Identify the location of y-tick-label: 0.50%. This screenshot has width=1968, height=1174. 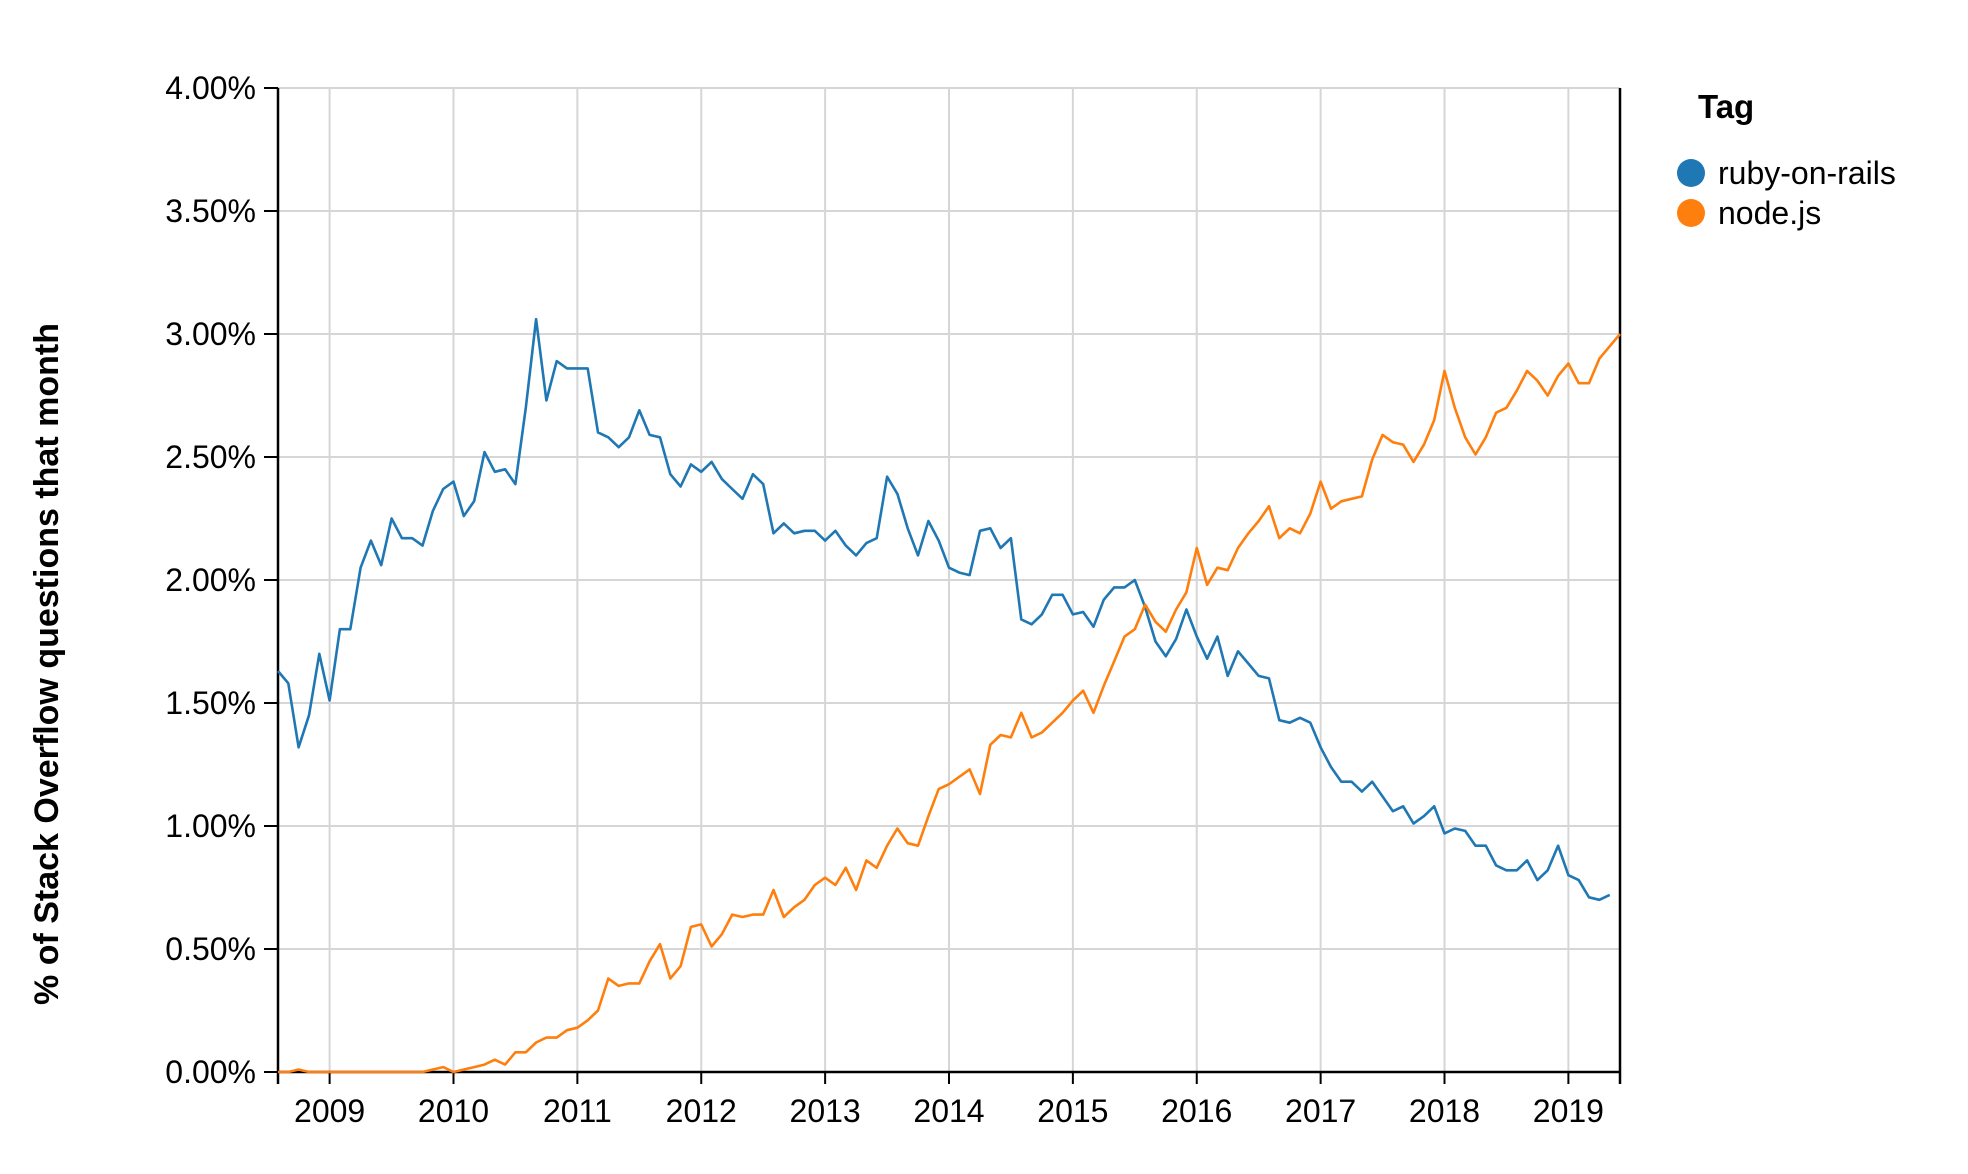
(210, 949).